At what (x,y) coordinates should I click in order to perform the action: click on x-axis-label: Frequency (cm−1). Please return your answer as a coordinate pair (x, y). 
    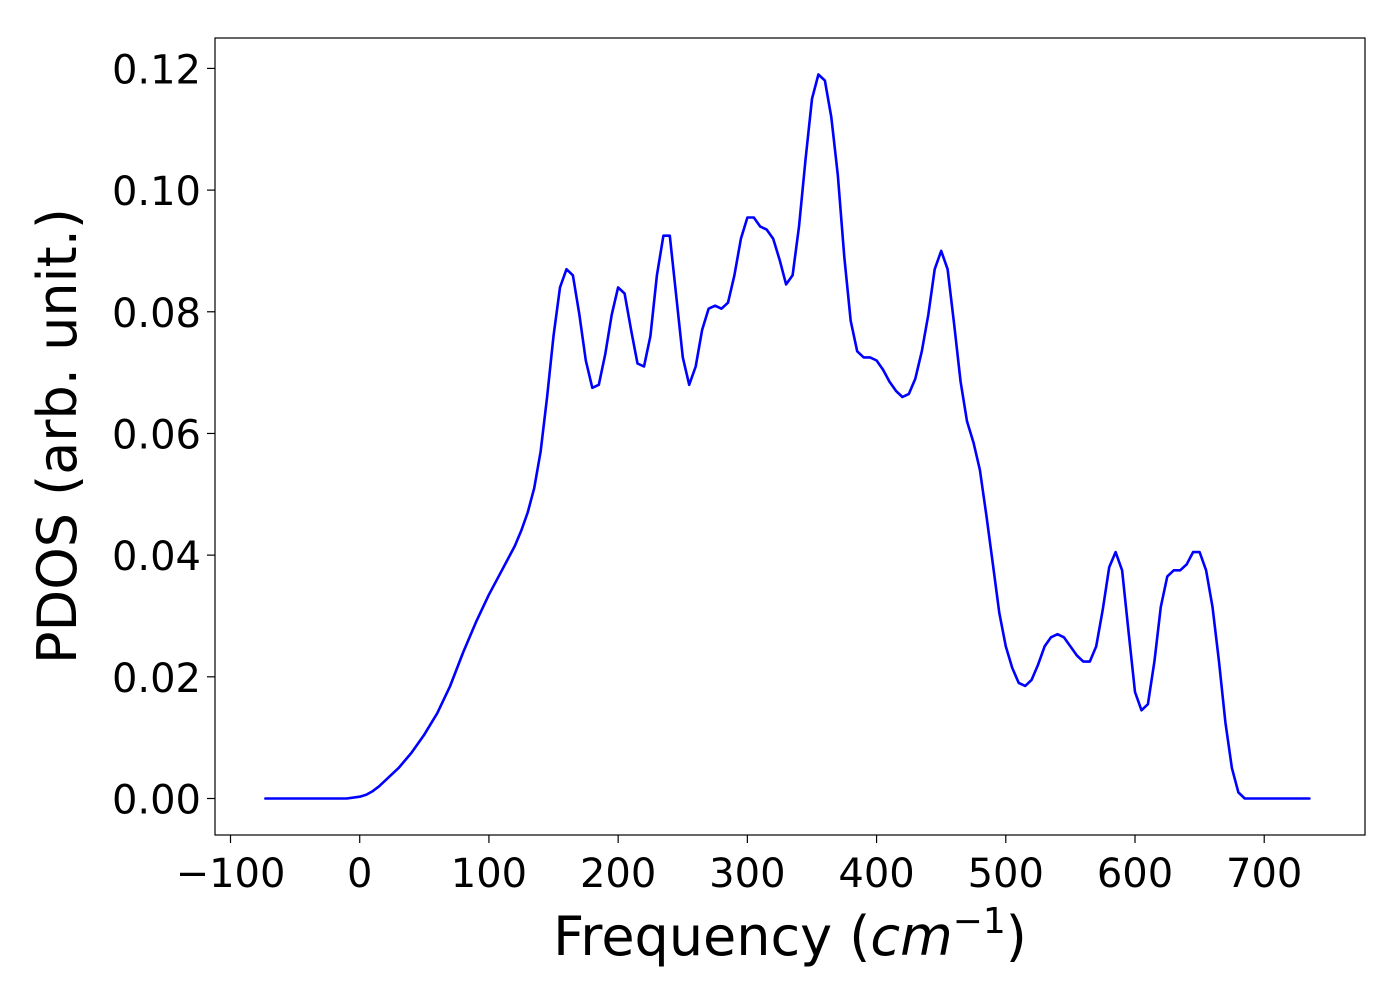
    Looking at the image, I should click on (790, 934).